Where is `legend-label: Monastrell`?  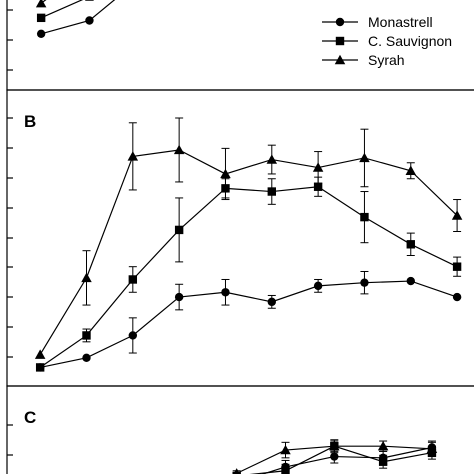
legend-label: Monastrell is located at coordinates (400, 22).